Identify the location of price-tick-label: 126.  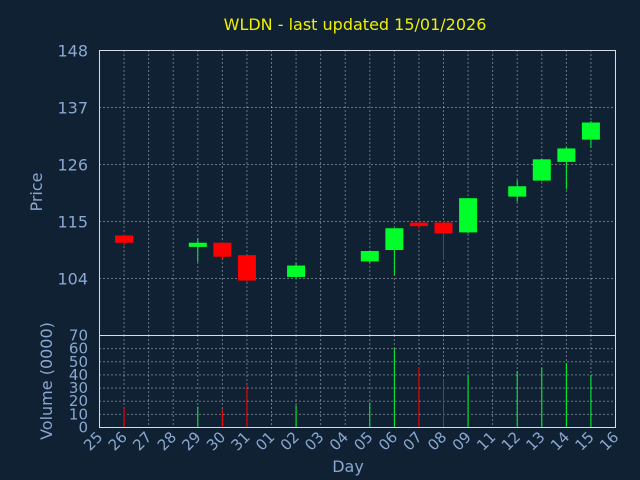
(72, 165).